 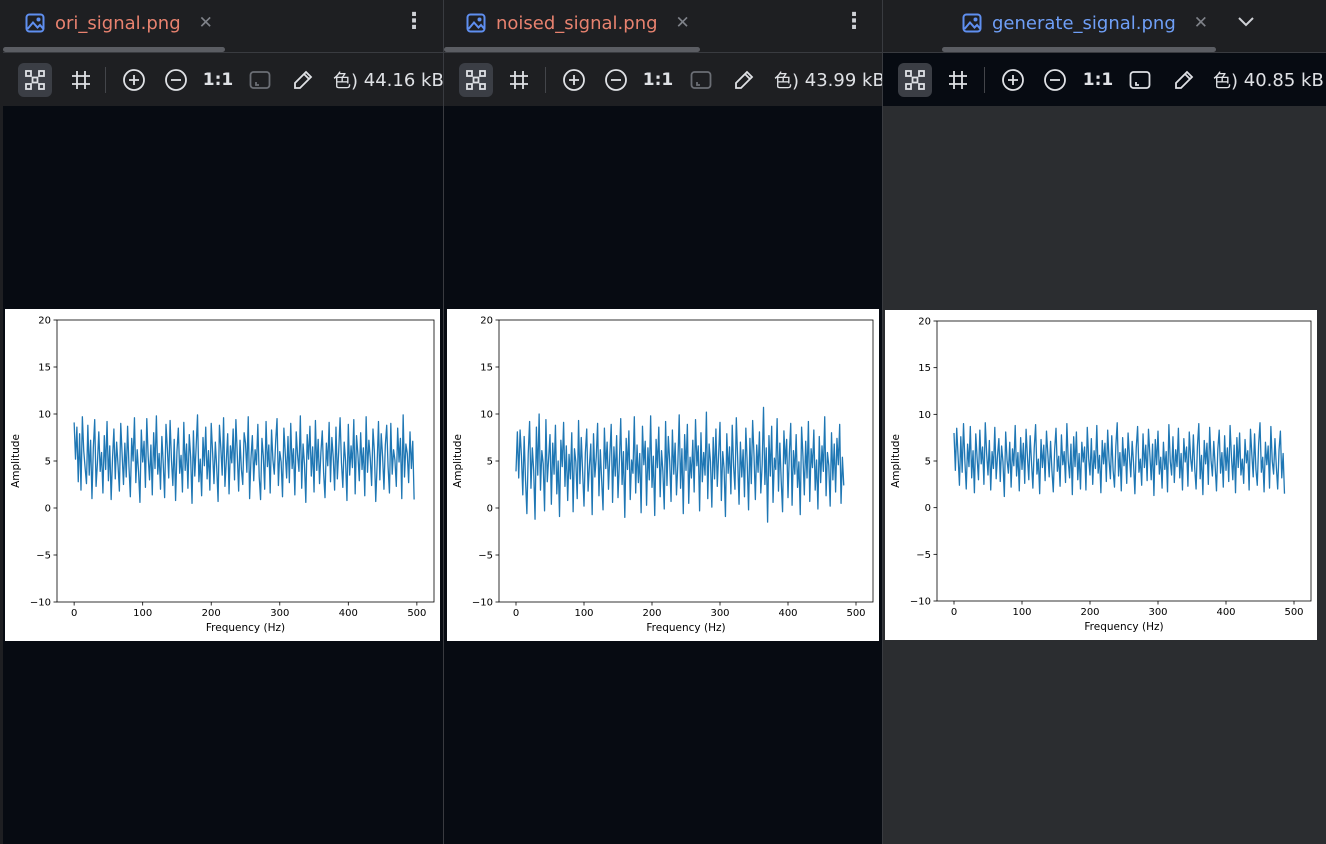 I want to click on x-tick-label: 300, so click(x=1157, y=612).